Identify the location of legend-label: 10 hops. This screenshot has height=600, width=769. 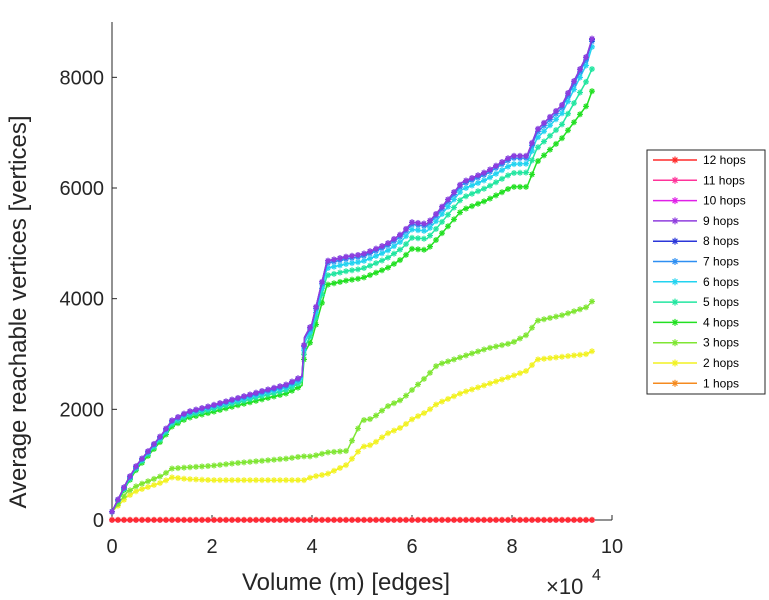
(724, 201).